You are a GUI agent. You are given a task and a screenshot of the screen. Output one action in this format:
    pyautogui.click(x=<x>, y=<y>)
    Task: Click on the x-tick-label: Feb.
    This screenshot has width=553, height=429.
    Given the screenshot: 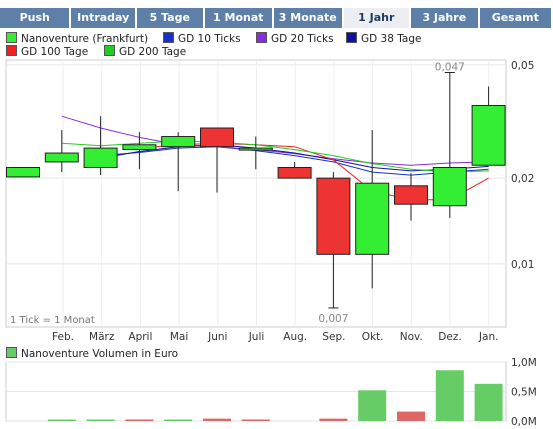 What is the action you would take?
    pyautogui.click(x=63, y=337)
    